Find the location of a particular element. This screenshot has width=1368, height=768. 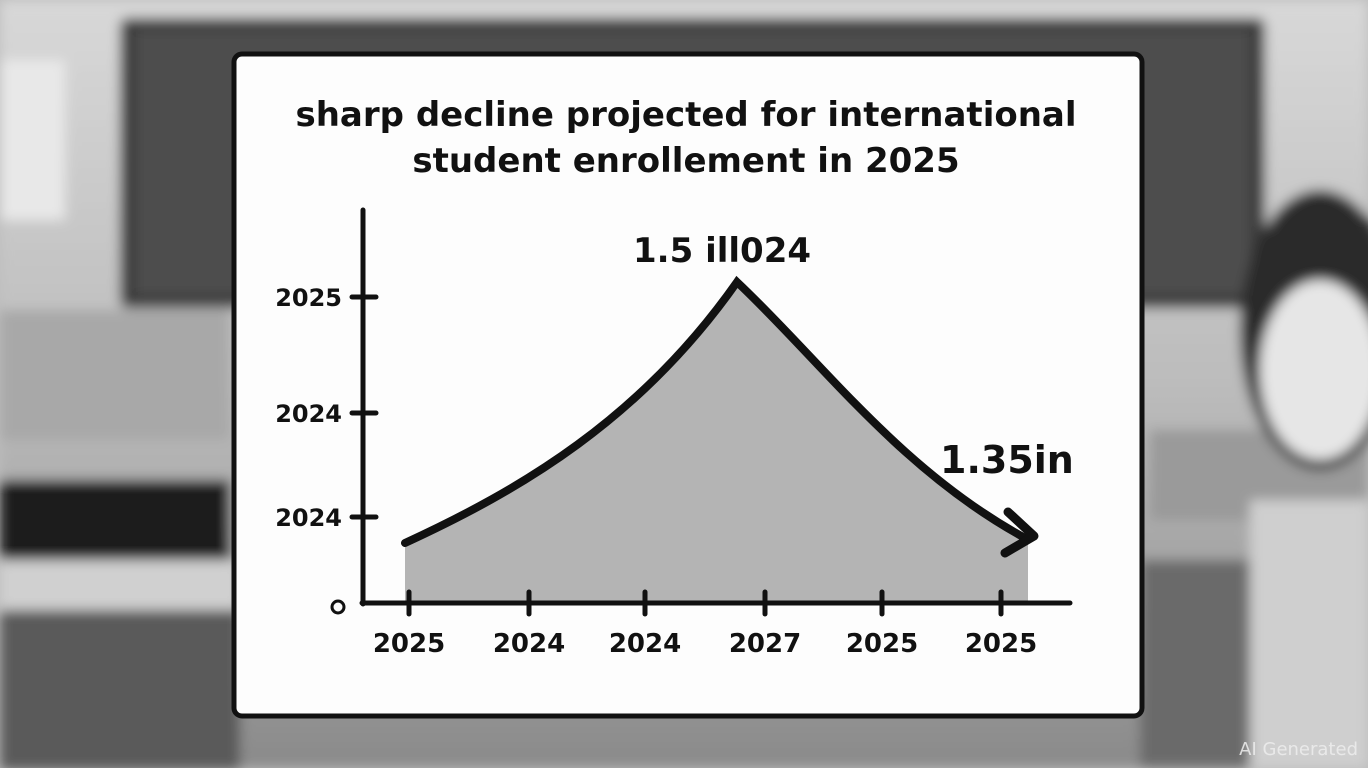

y-tick-label: 2025 is located at coordinates (308, 298).